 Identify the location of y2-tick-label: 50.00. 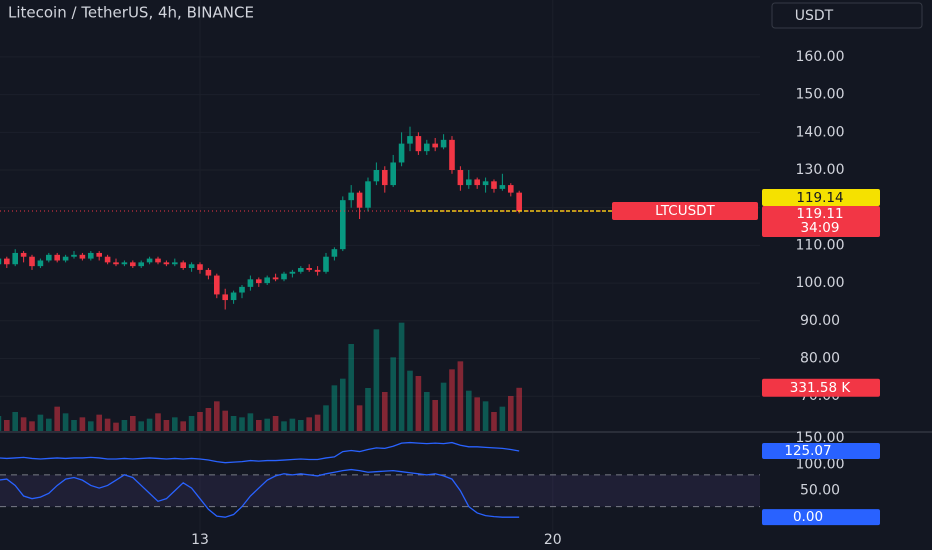
(820, 491).